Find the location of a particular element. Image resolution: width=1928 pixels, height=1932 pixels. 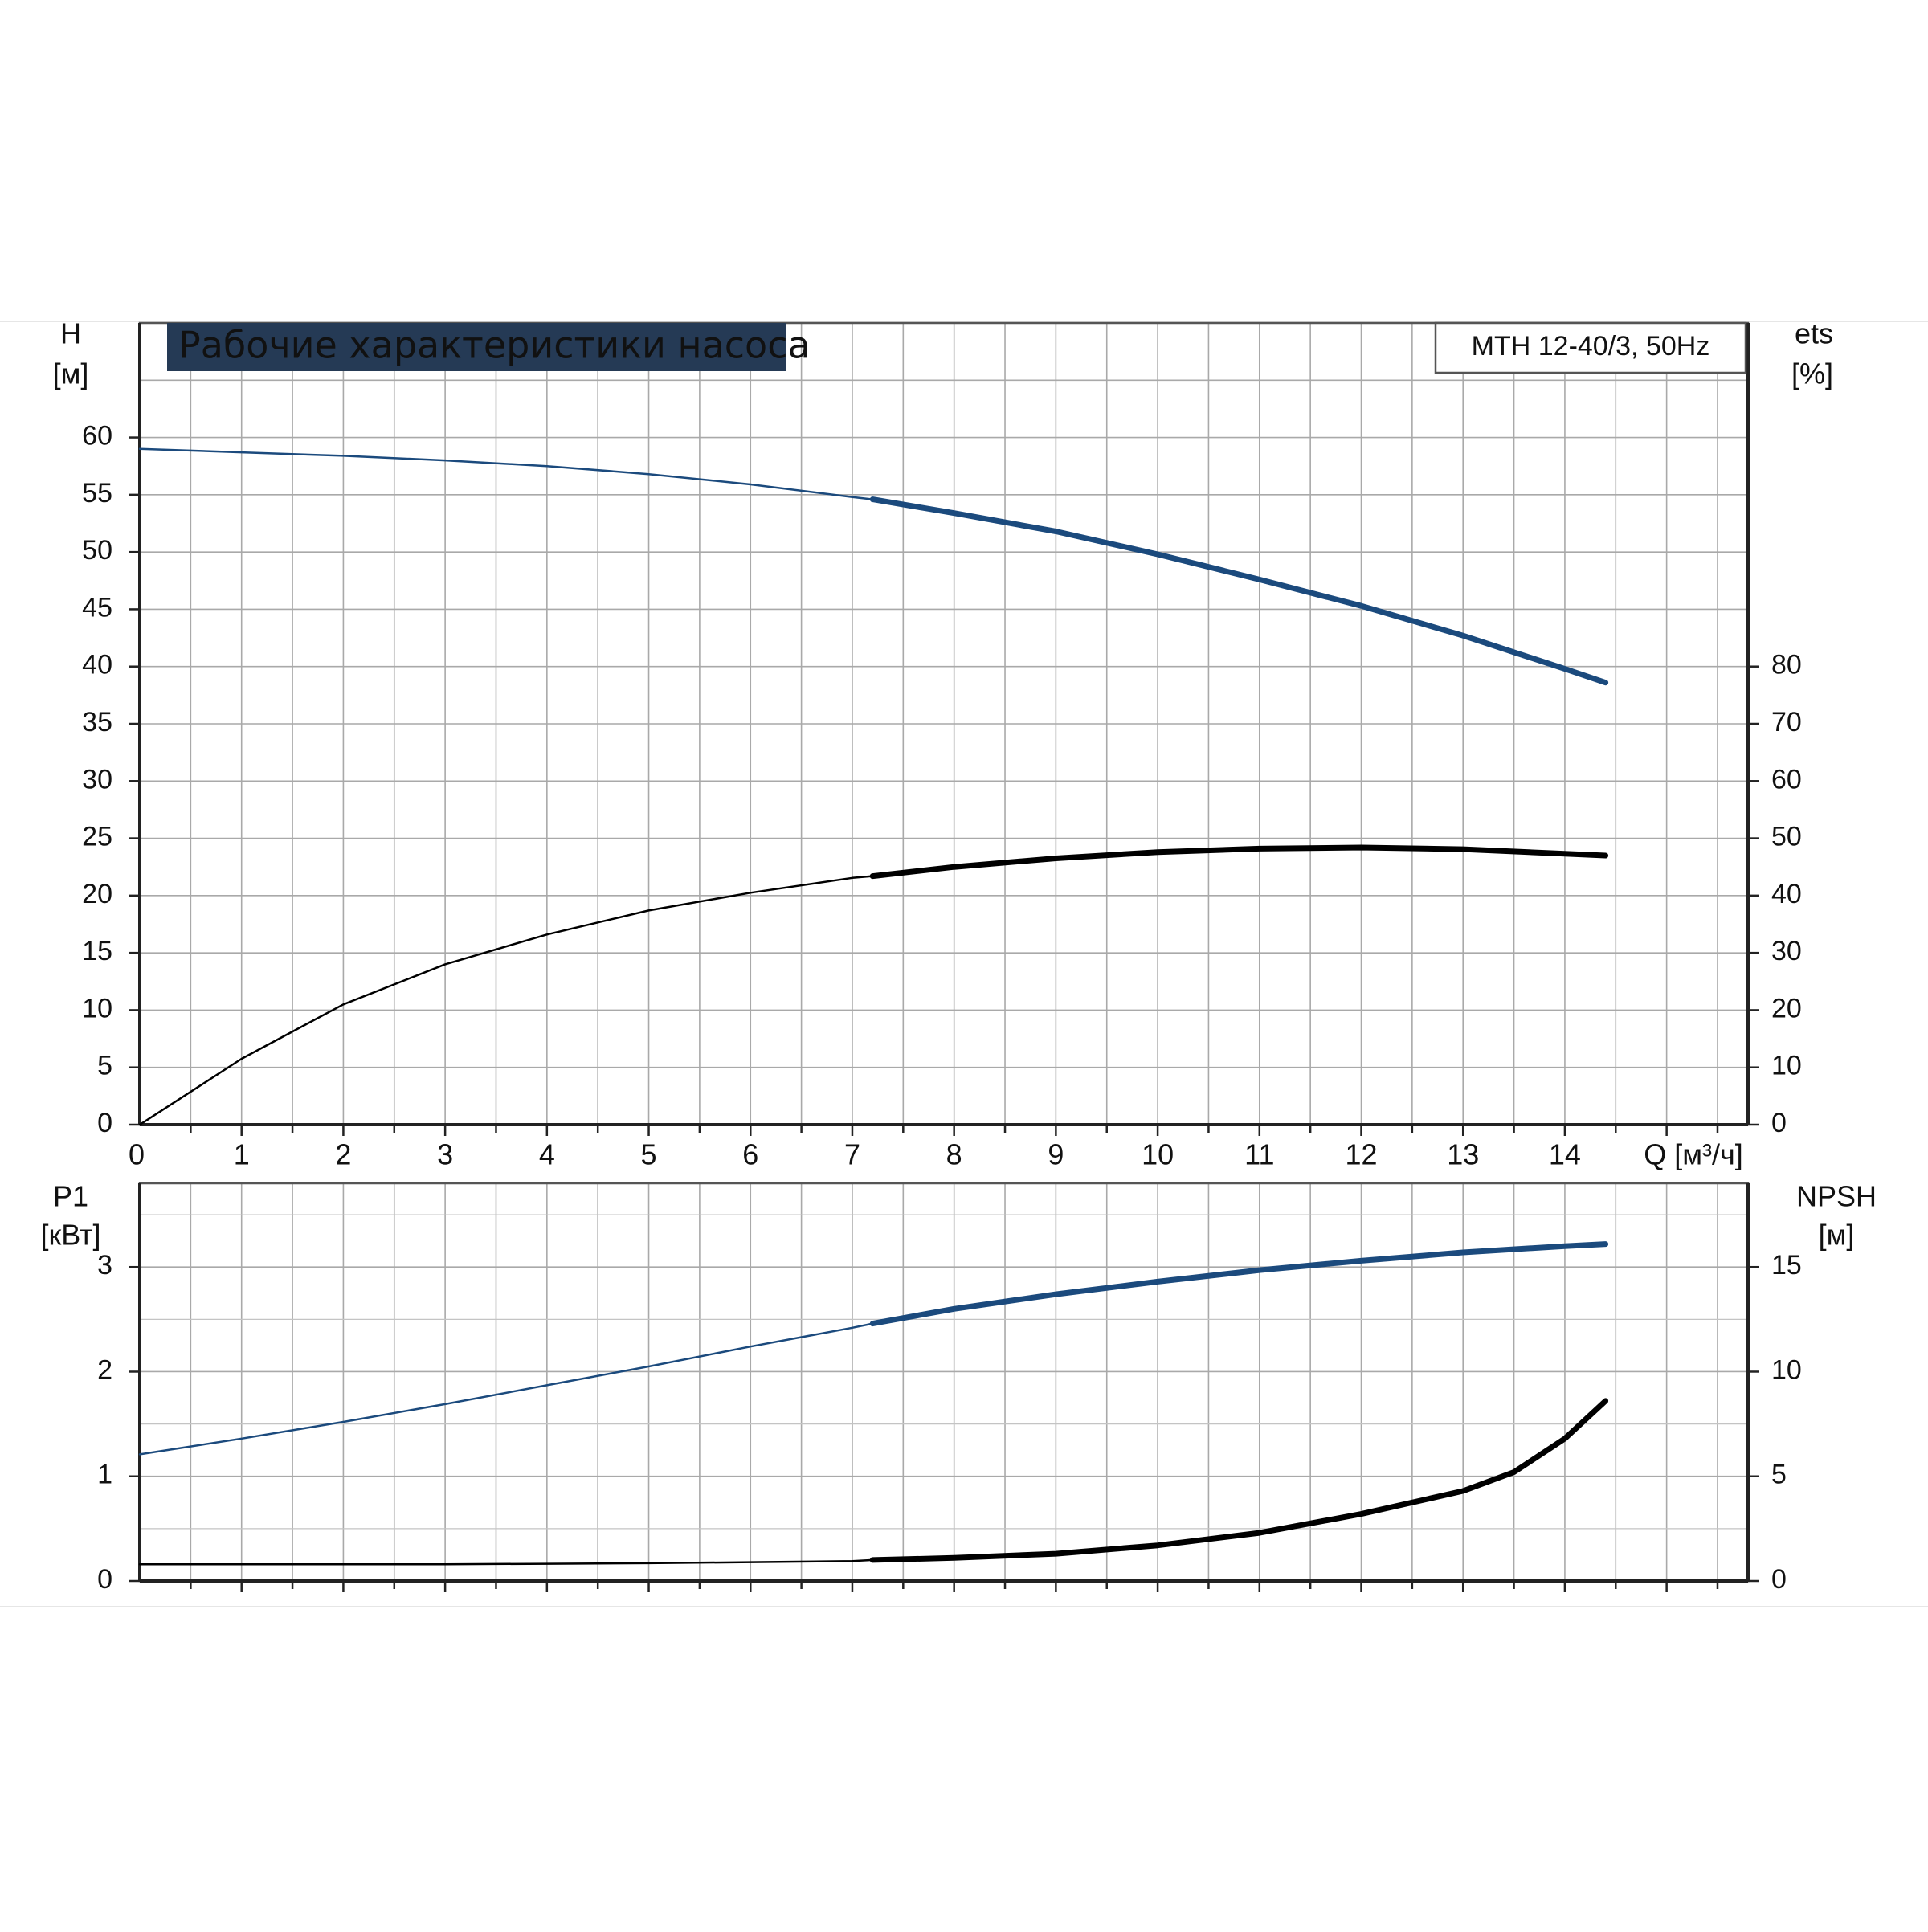

top-y-left-tick-label: 20 is located at coordinates (97, 894).